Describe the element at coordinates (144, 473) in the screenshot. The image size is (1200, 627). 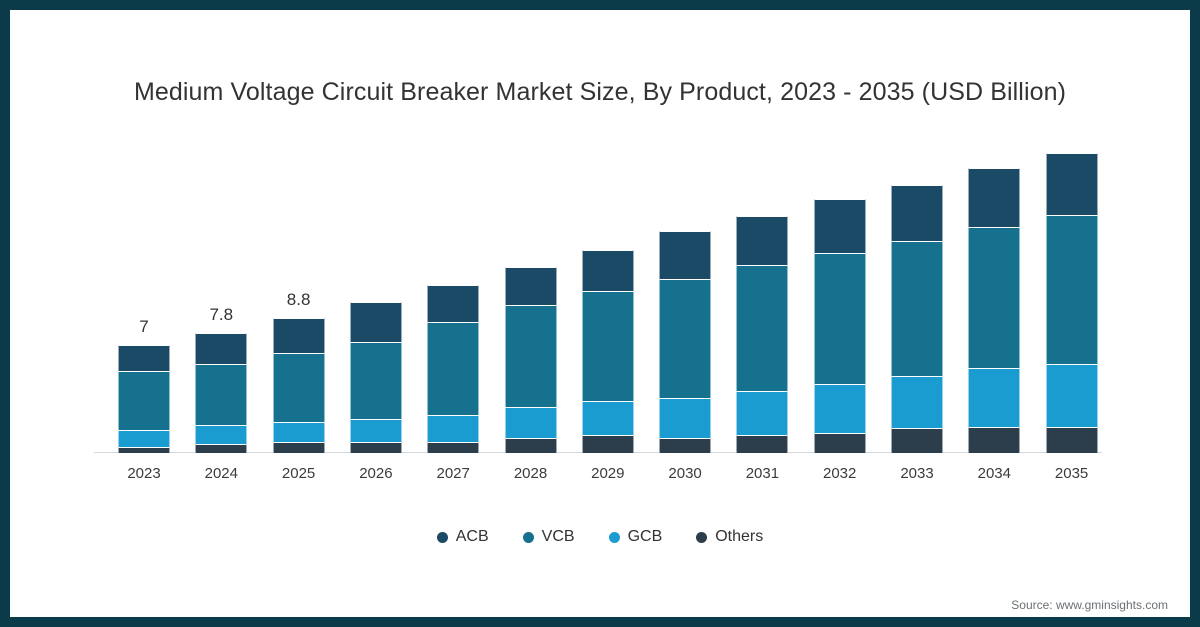
I see `x-axis-label-2023: 2023` at that location.